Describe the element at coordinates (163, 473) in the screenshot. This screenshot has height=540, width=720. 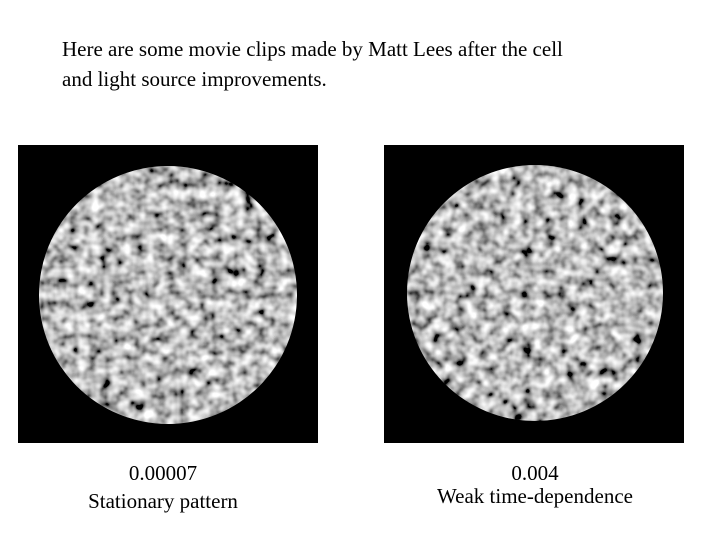
I see `panel-value: 0.00007` at that location.